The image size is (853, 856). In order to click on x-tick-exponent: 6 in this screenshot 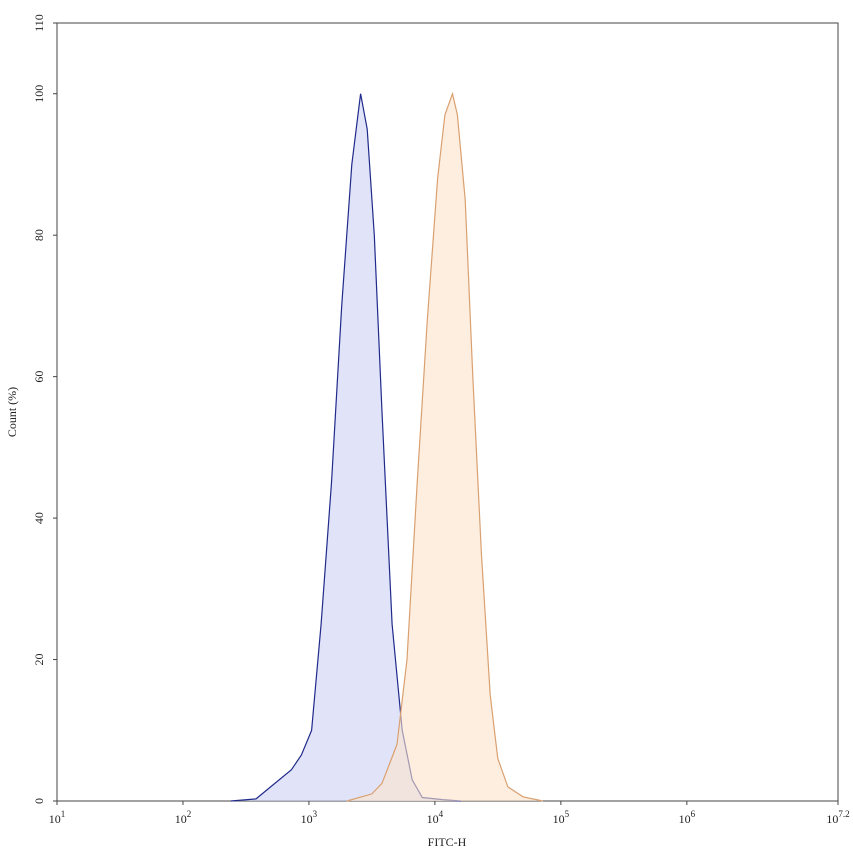, I will do `click(693, 814)`.